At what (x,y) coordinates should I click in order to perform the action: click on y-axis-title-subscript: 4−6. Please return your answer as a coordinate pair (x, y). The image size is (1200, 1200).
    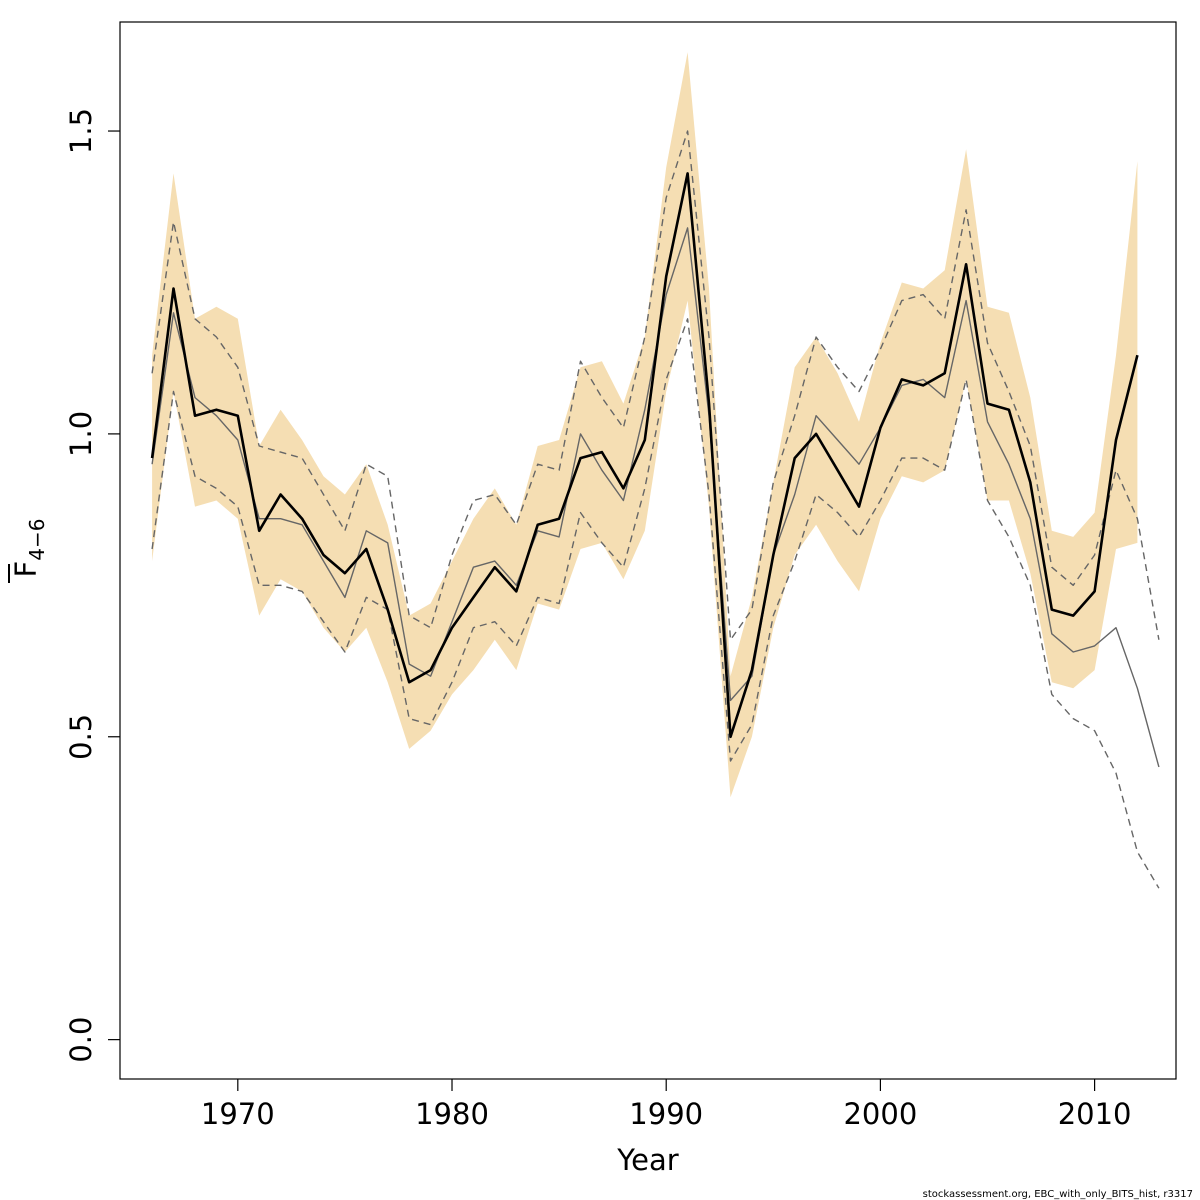
    Looking at the image, I should click on (37, 540).